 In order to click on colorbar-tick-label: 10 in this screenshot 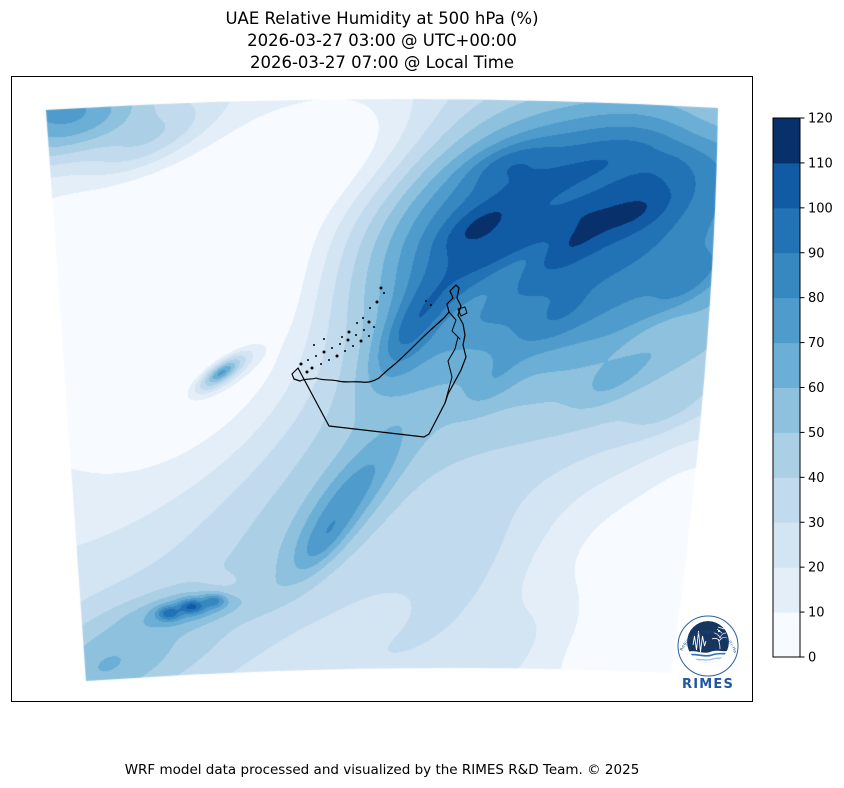, I will do `click(816, 613)`.